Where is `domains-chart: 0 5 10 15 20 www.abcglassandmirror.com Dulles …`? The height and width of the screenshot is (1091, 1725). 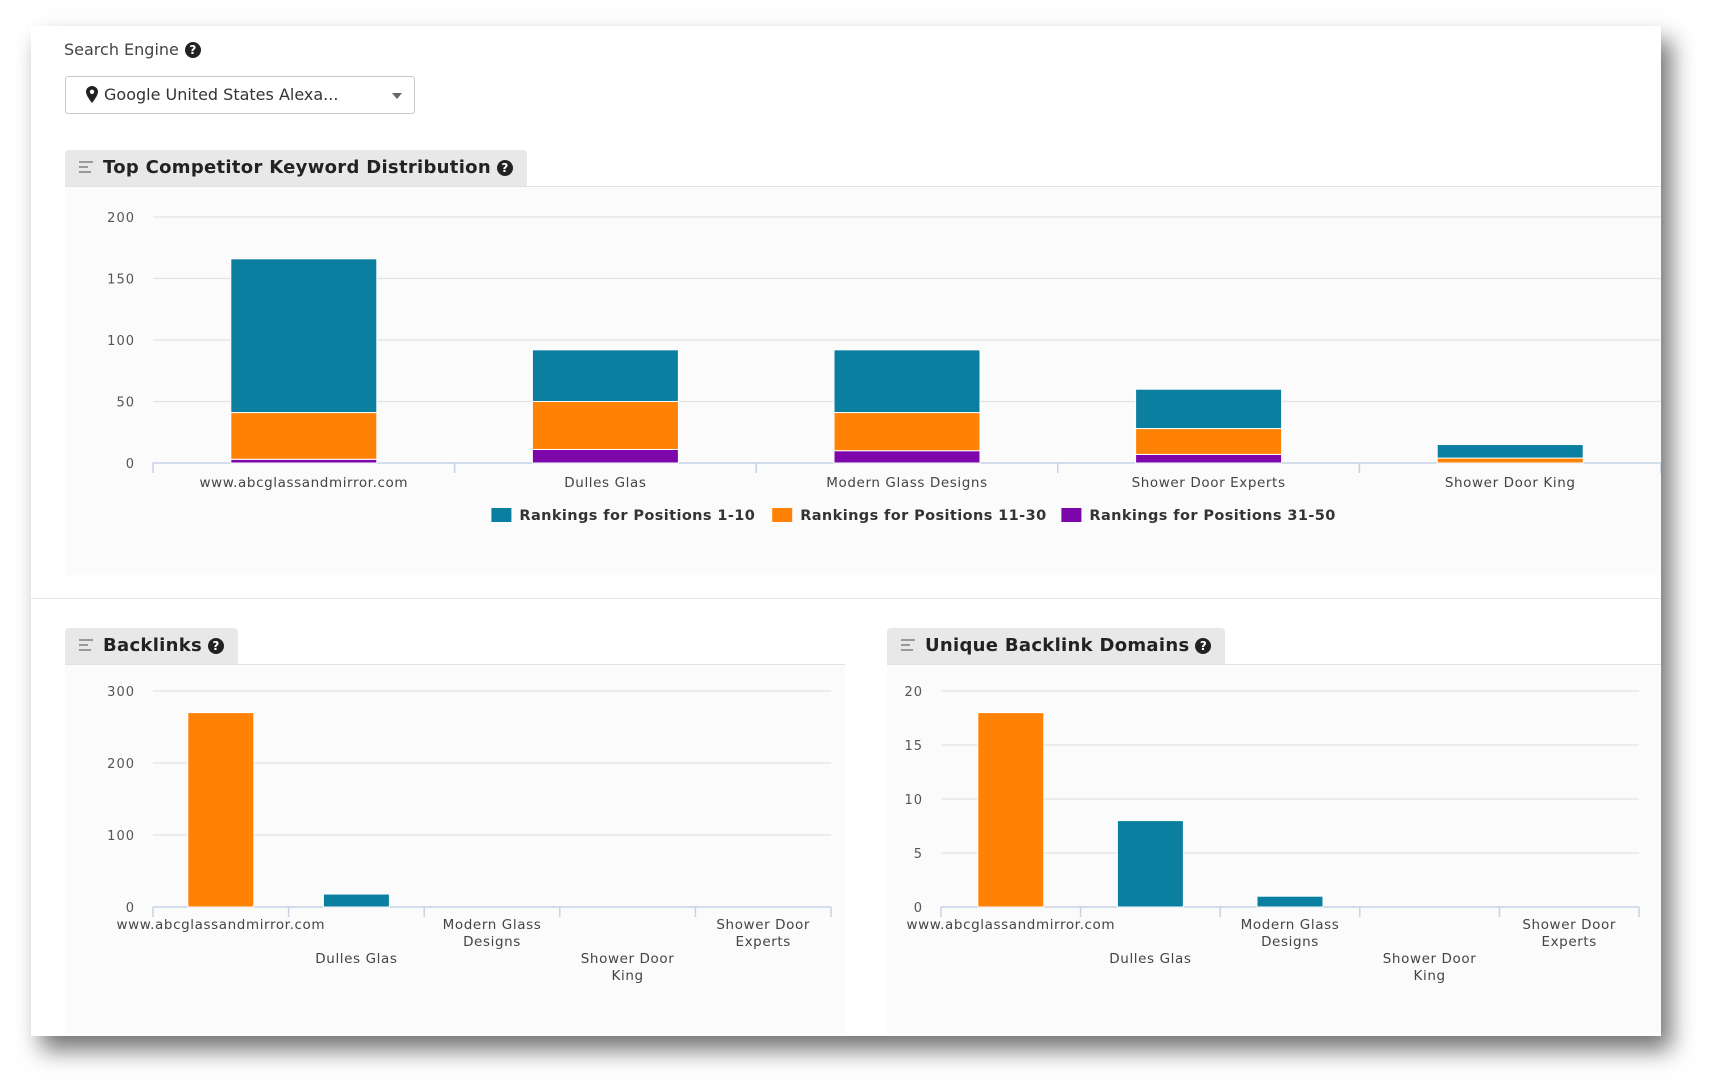 domains-chart: 0 5 10 15 20 www.abcglassandmirror.com Dulles … is located at coordinates (1272, 834).